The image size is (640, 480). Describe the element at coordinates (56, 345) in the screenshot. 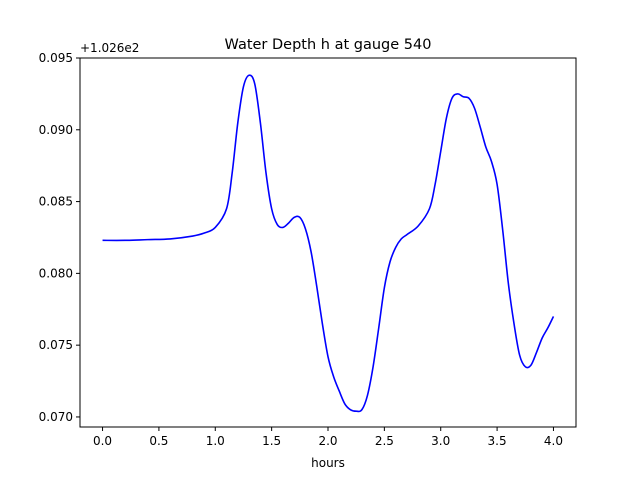

I see `y-tick-label: 0.075` at that location.